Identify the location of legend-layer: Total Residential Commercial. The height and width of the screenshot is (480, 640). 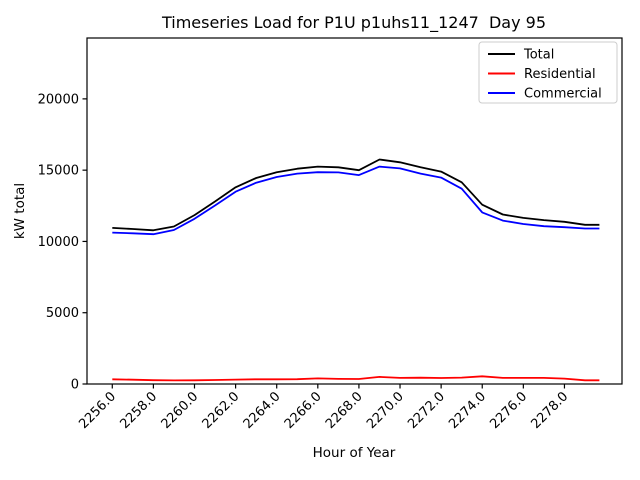
(548, 72).